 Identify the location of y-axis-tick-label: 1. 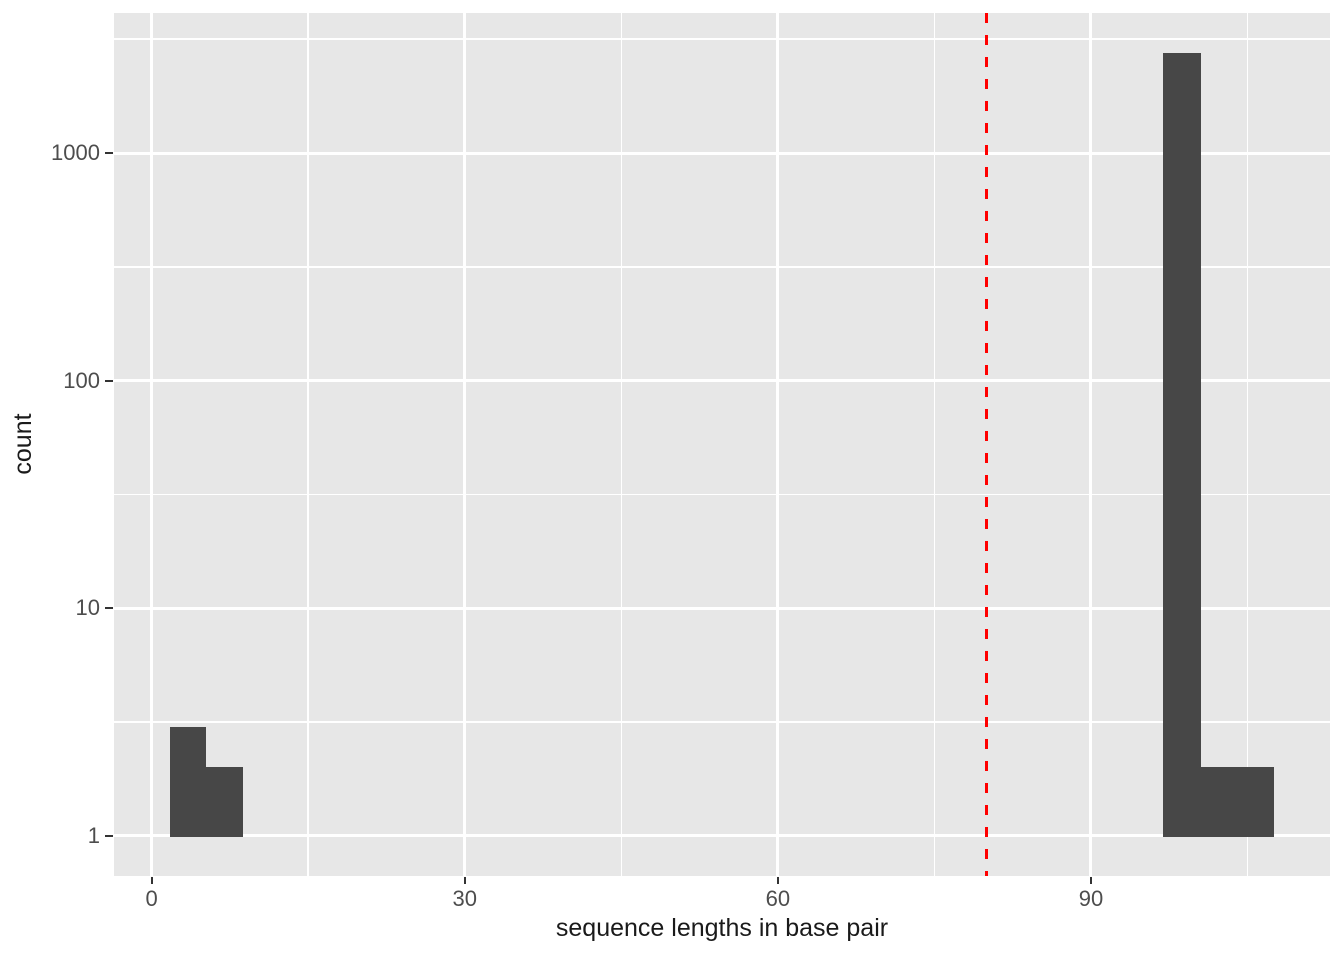
(93, 835).